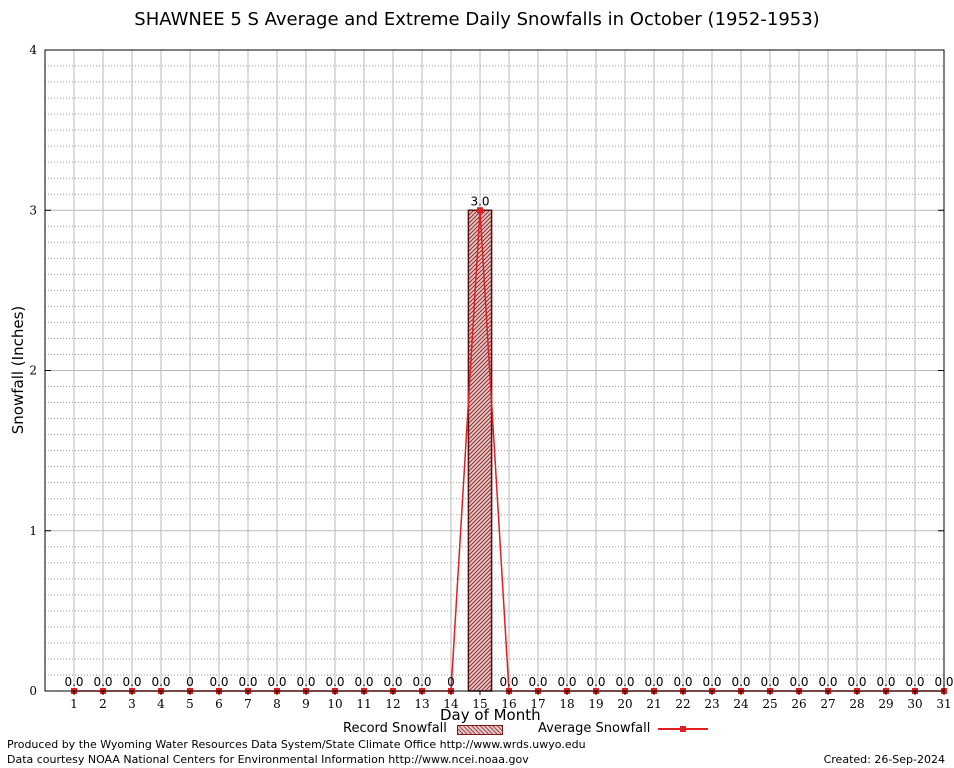 Image resolution: width=954 pixels, height=768 pixels. Describe the element at coordinates (683, 729) in the screenshot. I see `legend-average-swatch` at that location.